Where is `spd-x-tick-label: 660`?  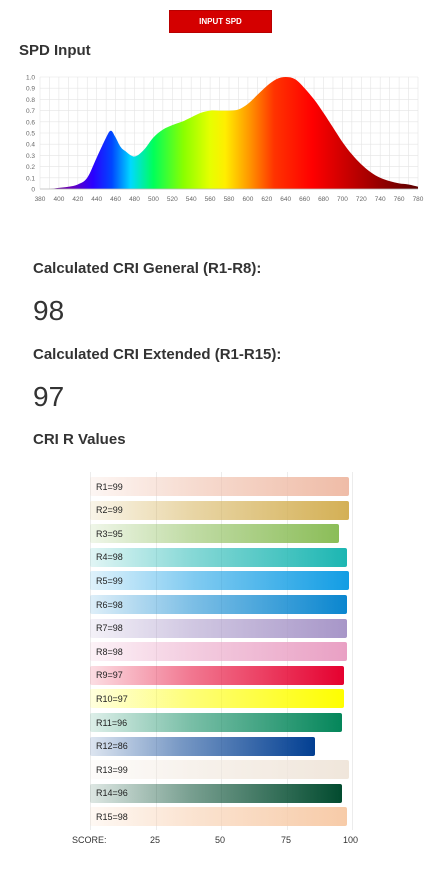
spd-x-tick-label: 660 is located at coordinates (304, 199).